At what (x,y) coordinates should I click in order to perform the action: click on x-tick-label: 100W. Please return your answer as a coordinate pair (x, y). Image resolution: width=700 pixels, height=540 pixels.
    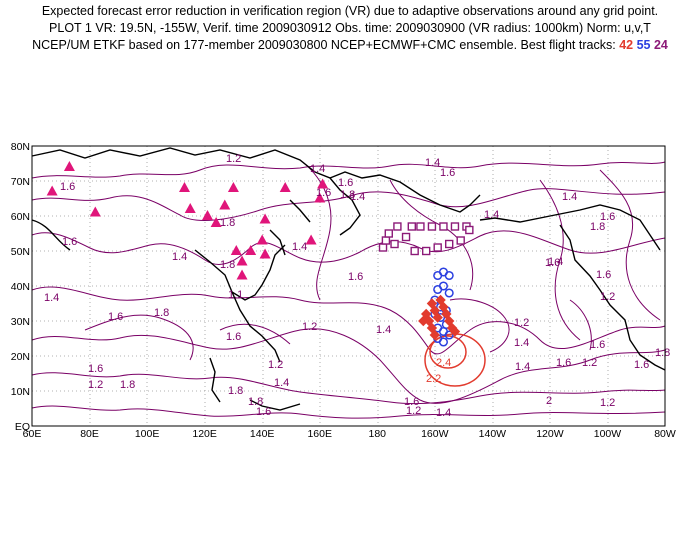
    Looking at the image, I should click on (608, 434).